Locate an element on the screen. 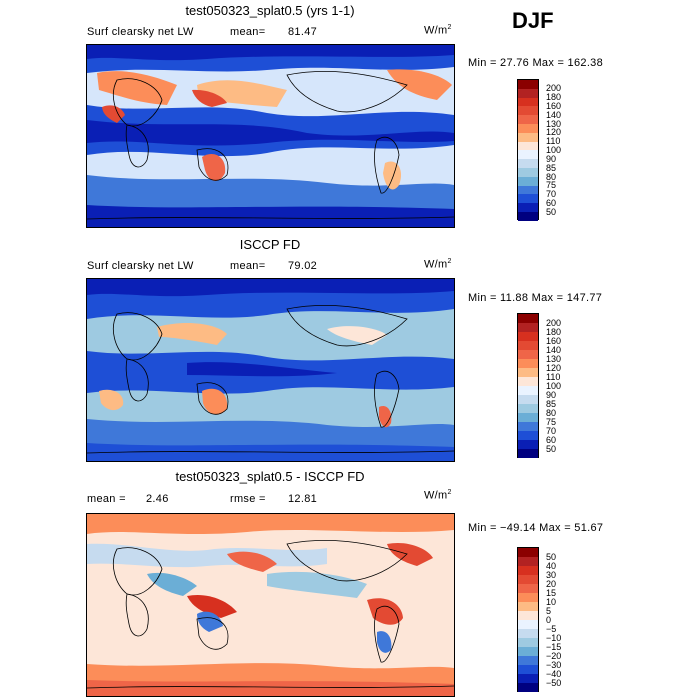 Image resolution: width=700 pixels, height=700 pixels. panel2-tick-11: 75 is located at coordinates (551, 422).